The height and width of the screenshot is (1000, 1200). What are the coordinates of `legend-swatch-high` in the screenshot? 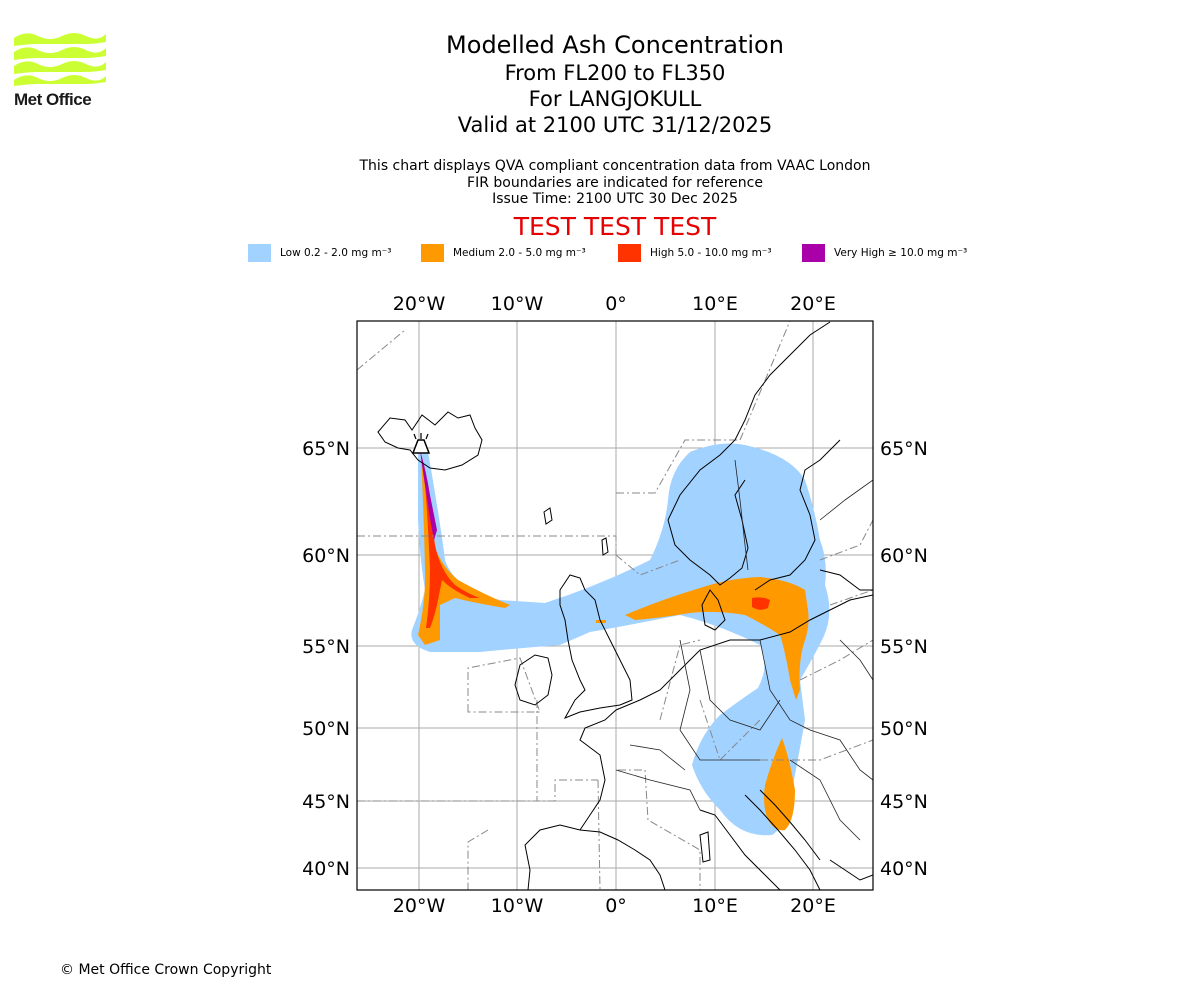 It's located at (629, 253).